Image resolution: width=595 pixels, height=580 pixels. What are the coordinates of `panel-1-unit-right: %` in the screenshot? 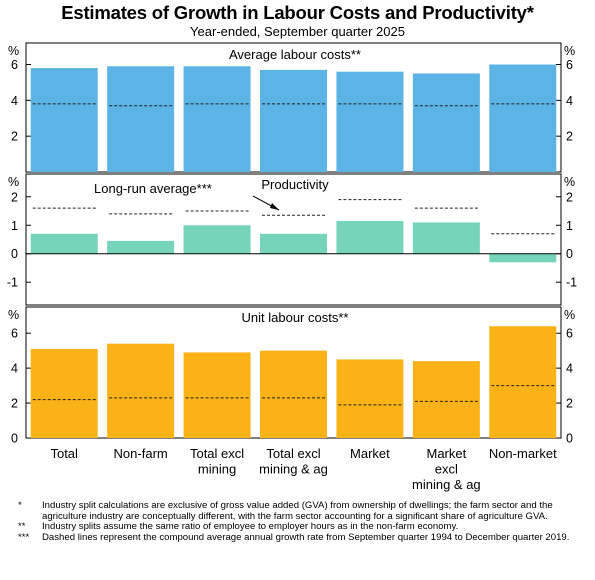 It's located at (569, 51).